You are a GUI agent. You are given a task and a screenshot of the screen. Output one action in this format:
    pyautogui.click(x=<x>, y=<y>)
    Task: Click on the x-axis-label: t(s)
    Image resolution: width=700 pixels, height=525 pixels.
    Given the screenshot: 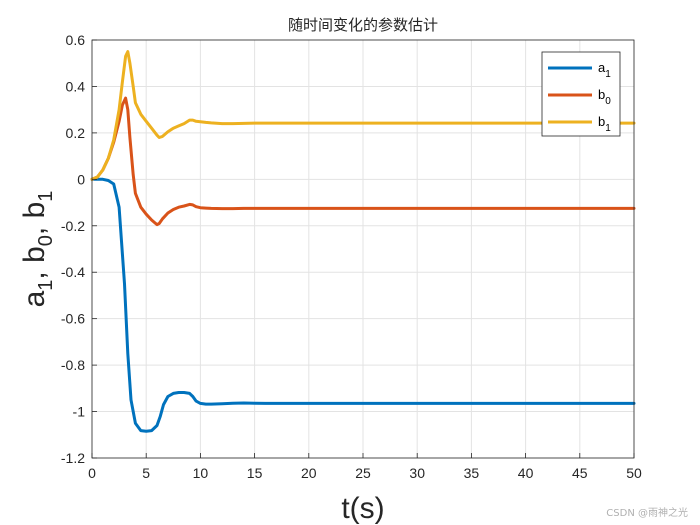 What is the action you would take?
    pyautogui.click(x=362, y=508)
    